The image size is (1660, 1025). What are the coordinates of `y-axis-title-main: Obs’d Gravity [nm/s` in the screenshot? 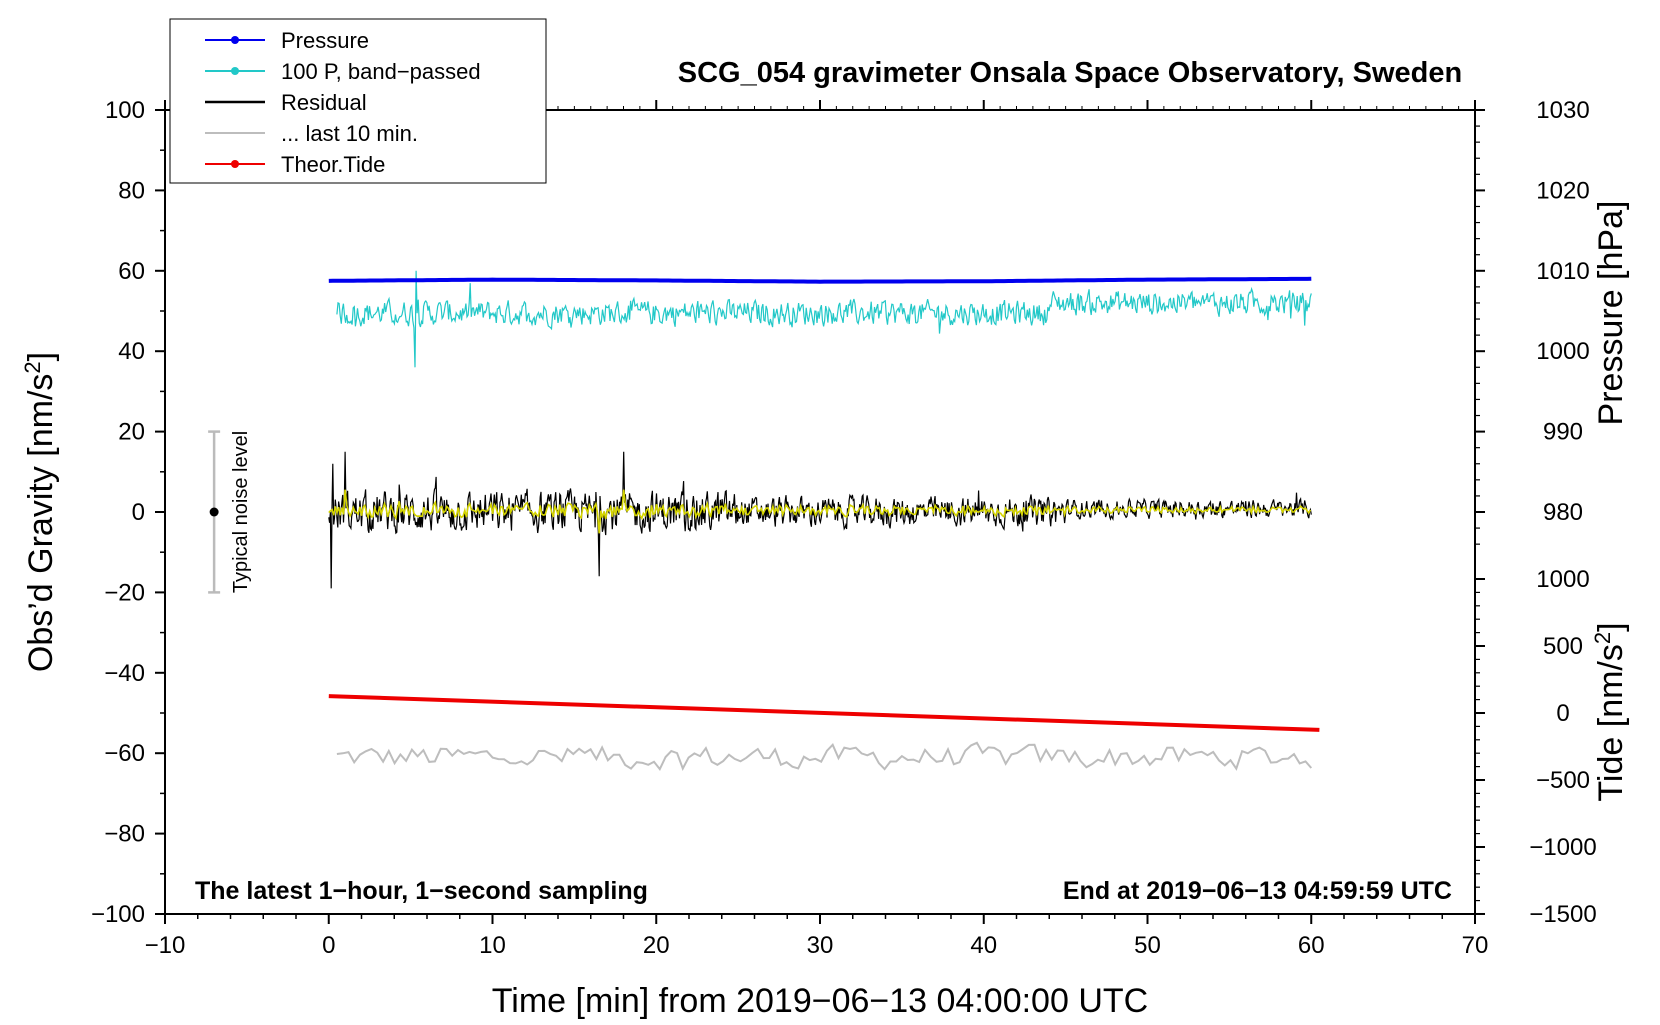 It's located at (41, 523).